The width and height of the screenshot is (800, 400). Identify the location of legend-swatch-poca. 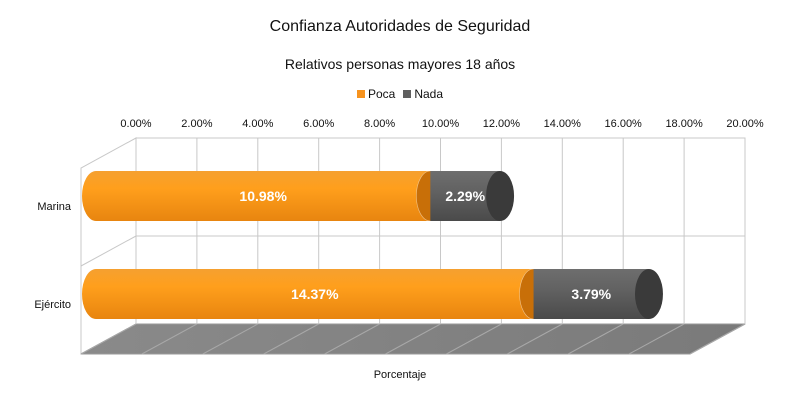
(360, 94).